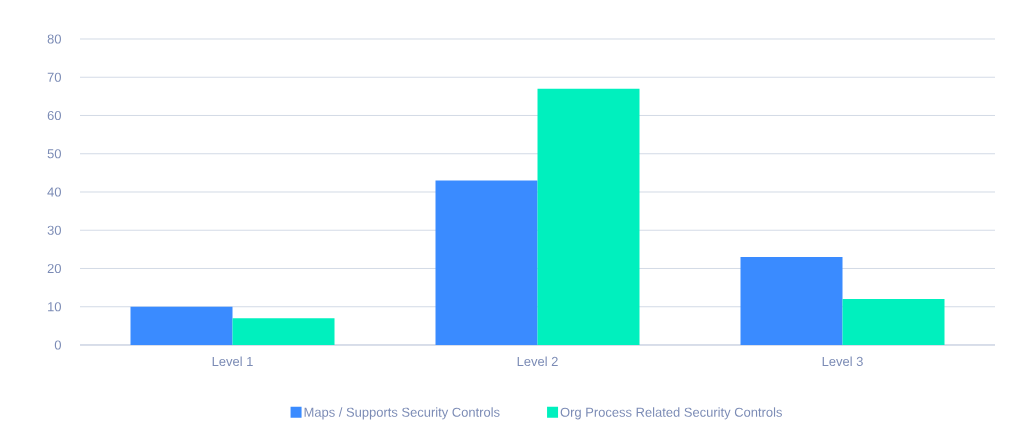 The height and width of the screenshot is (445, 1014). I want to click on y-tick-label: 70, so click(54, 77).